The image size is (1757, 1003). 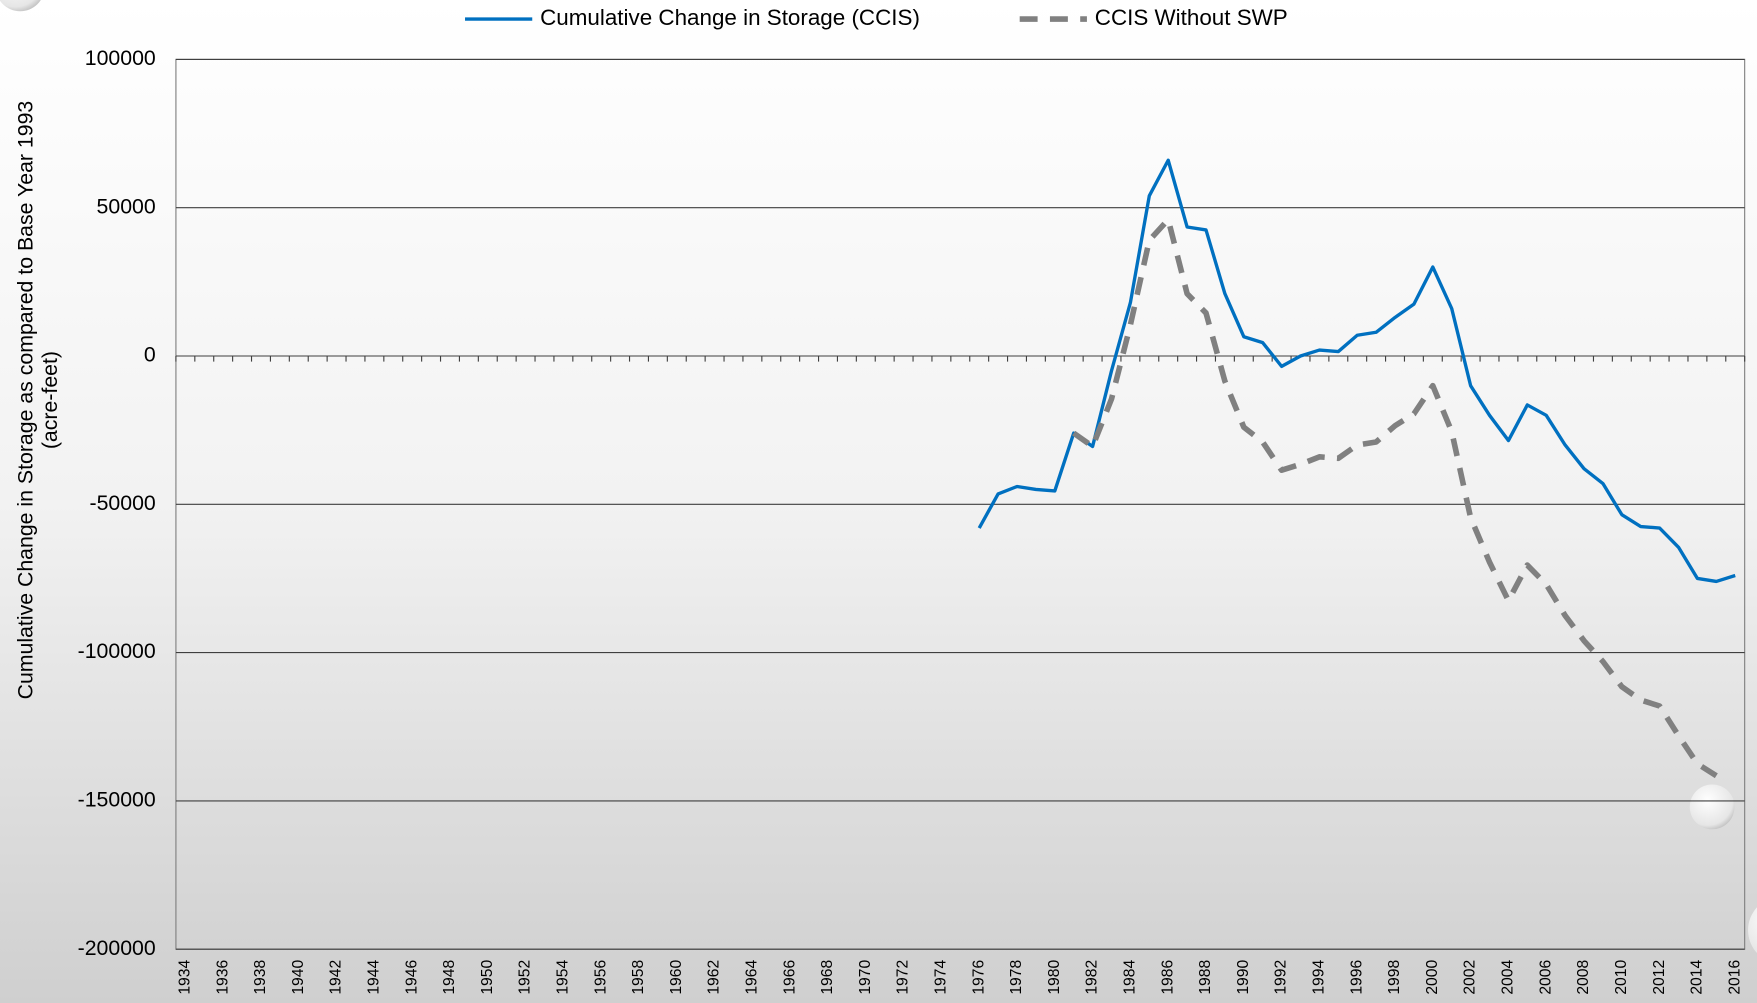 What do you see at coordinates (1243, 977) in the screenshot?
I see `x-tick-label: 1990` at bounding box center [1243, 977].